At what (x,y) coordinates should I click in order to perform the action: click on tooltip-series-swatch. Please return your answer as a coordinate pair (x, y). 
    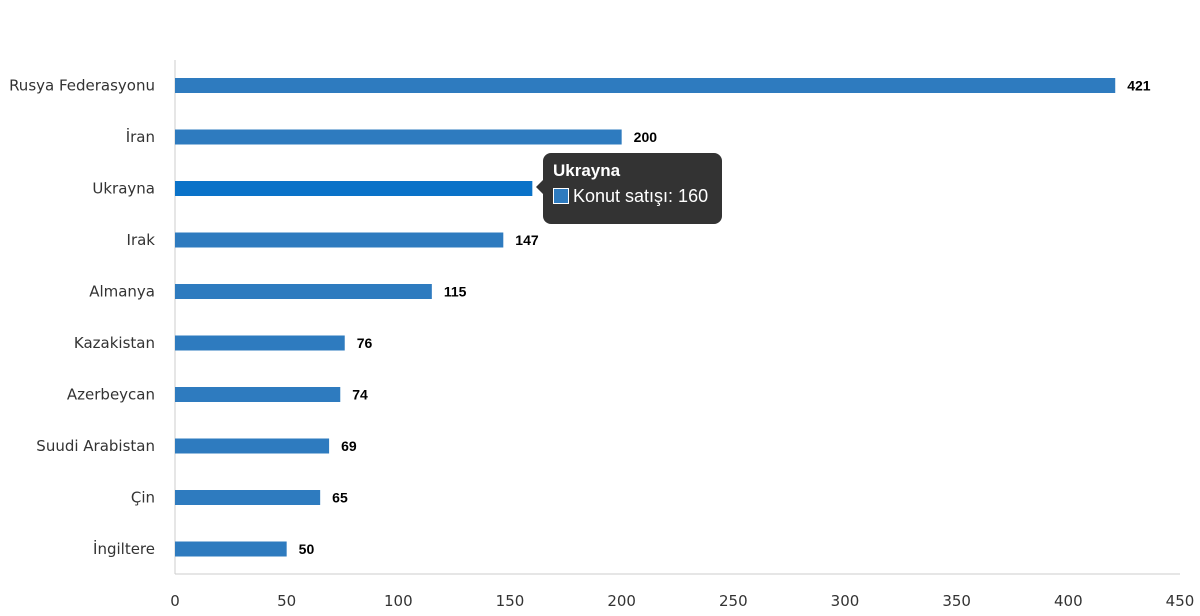
    Looking at the image, I should click on (561, 196).